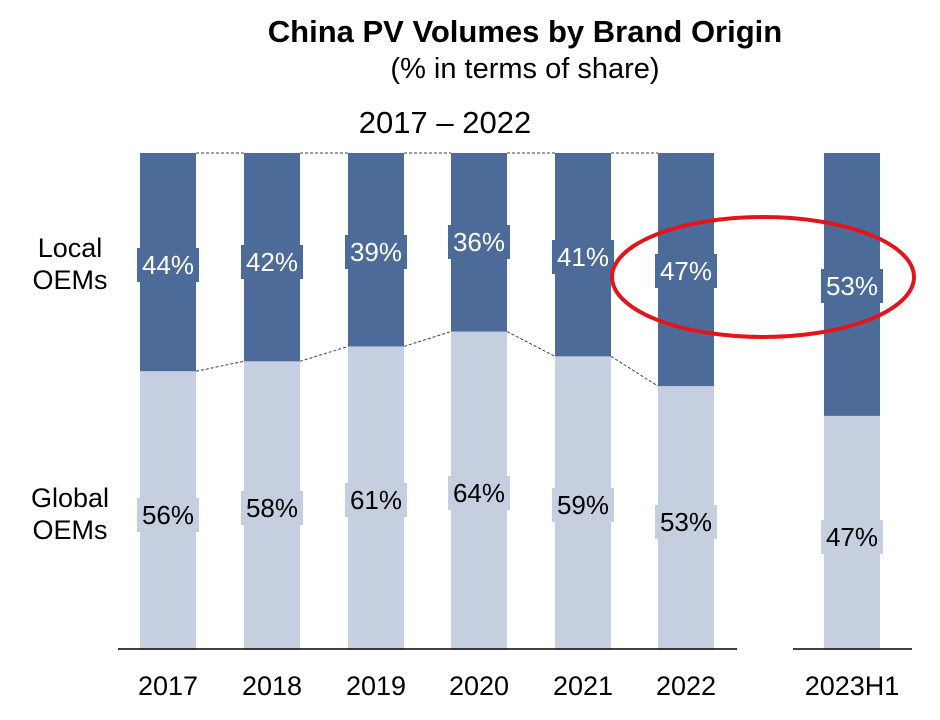  I want to click on chart-title: China PV Volumes by Brand Origin, so click(525, 31).